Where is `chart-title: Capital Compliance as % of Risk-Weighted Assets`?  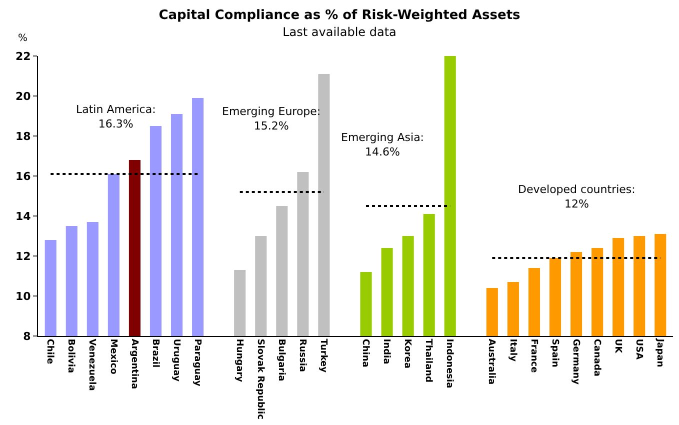 chart-title: Capital Compliance as % of Risk-Weighted Assets is located at coordinates (339, 16).